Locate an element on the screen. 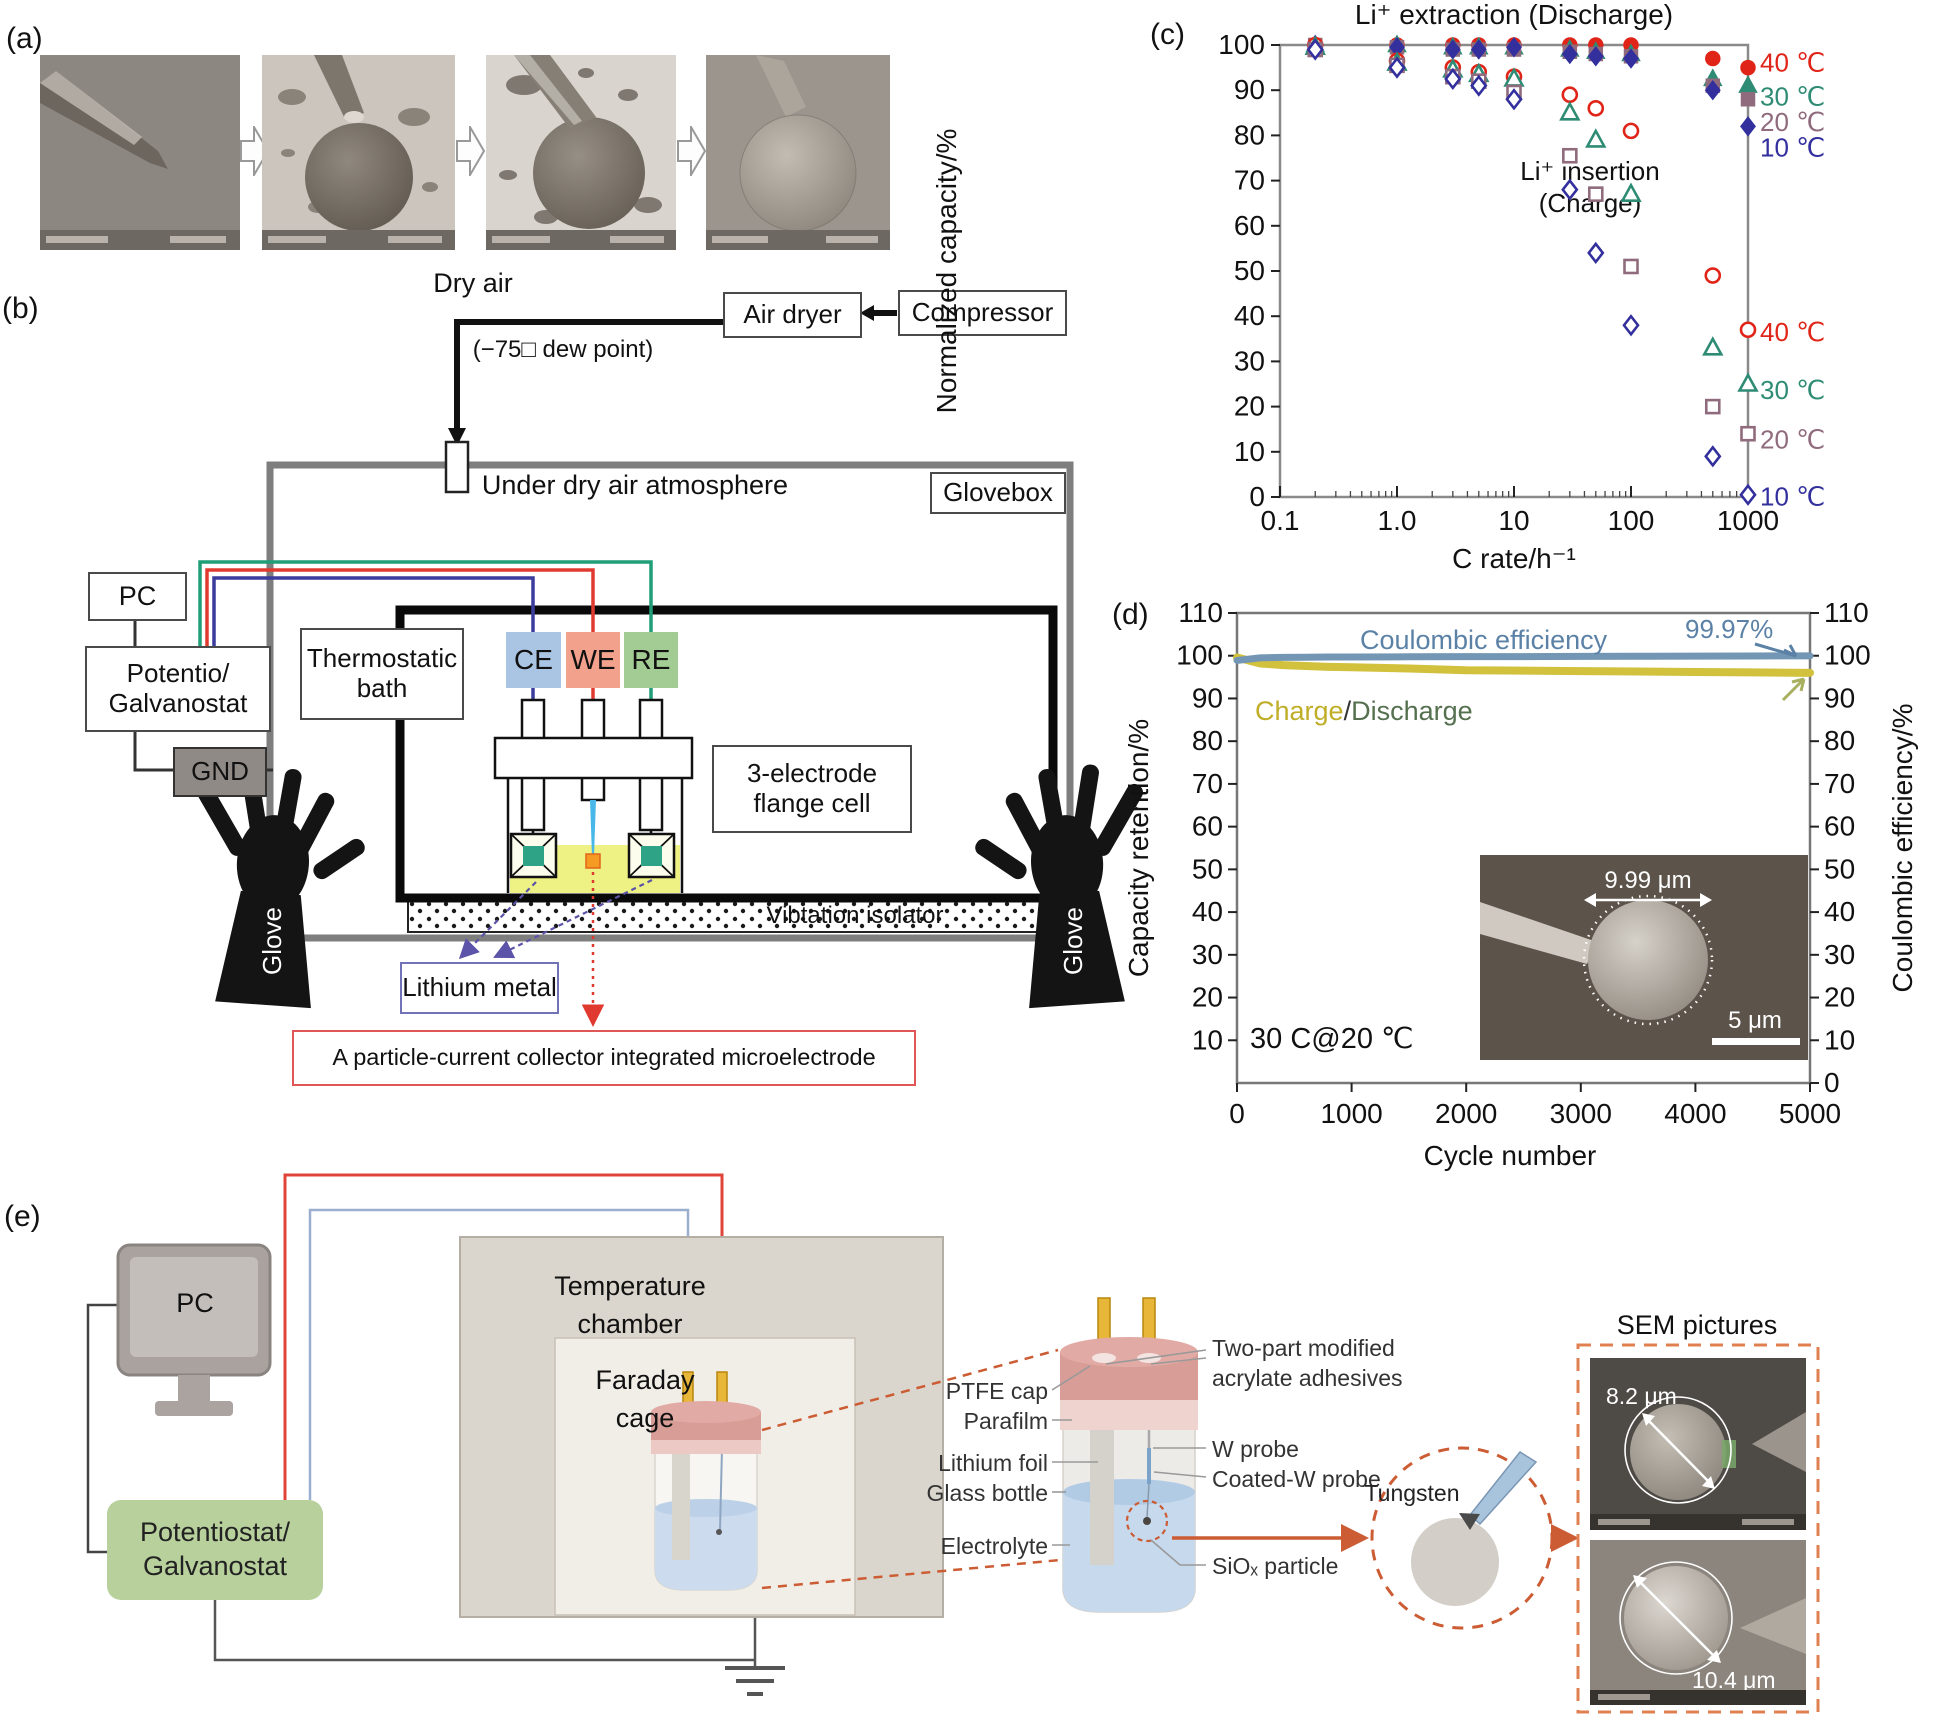 Image resolution: width=1941 pixels, height=1721 pixels. sem-pictures-title: SEM pictures is located at coordinates (1697, 1325).